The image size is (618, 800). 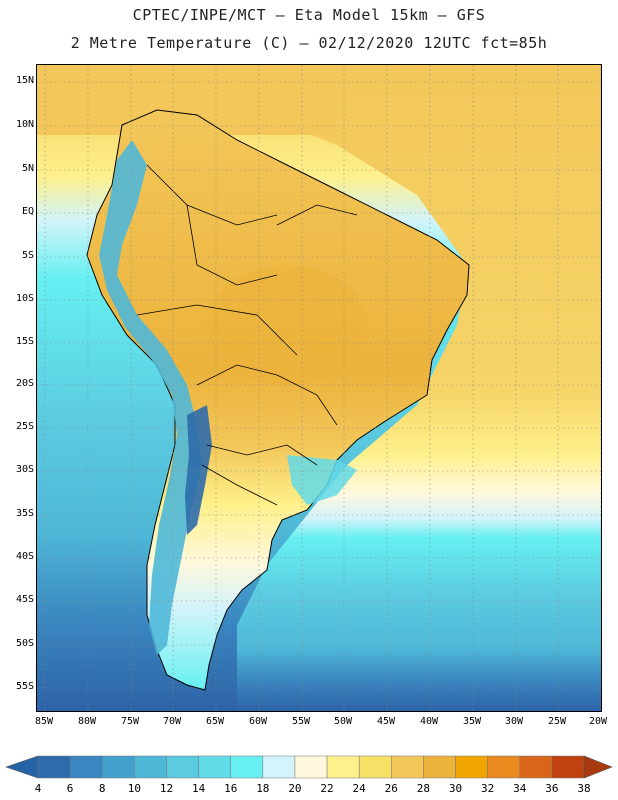 What do you see at coordinates (231, 788) in the screenshot?
I see `colorbar-level-label: 16` at bounding box center [231, 788].